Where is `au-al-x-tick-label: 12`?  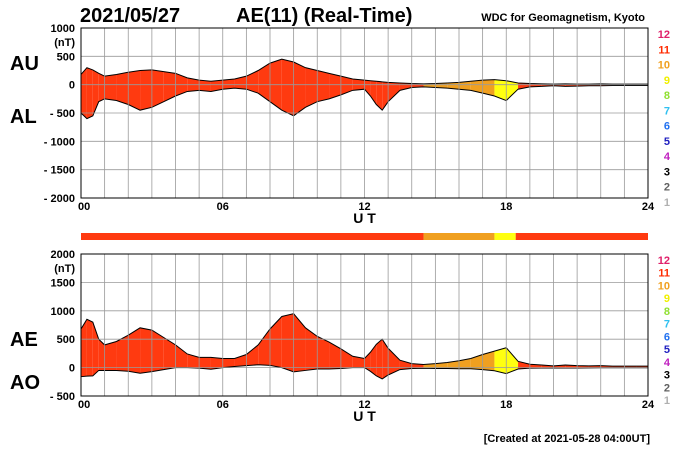 au-al-x-tick-label: 12 is located at coordinates (364, 207).